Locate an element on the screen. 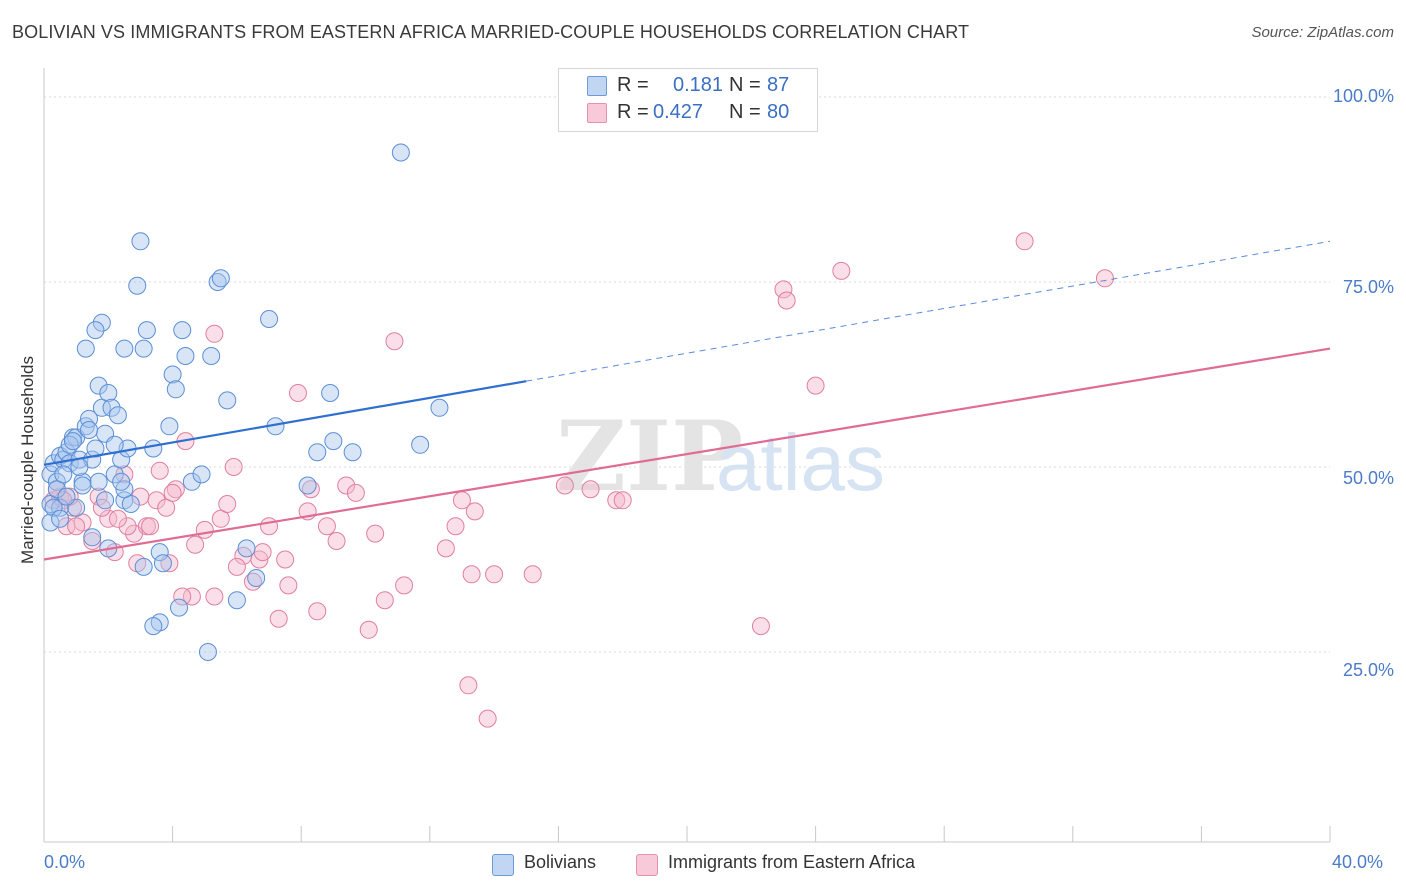 Image resolution: width=1406 pixels, height=892 pixels. legend-swatch-blue is located at coordinates (597, 86).